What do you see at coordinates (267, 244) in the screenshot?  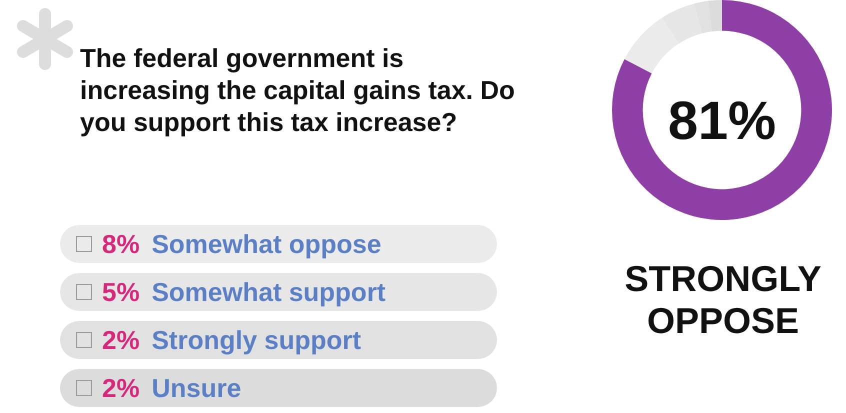 I see `legend-label: Somewhat oppose` at bounding box center [267, 244].